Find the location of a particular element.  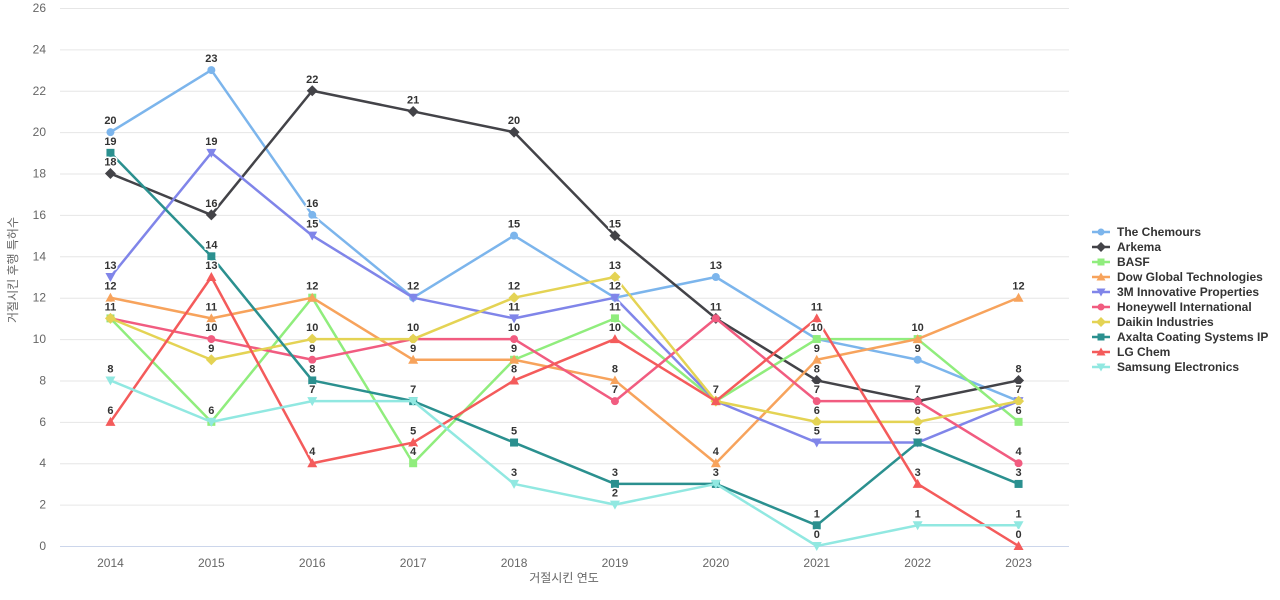

point-the-chemours-2018 is located at coordinates (514, 235).